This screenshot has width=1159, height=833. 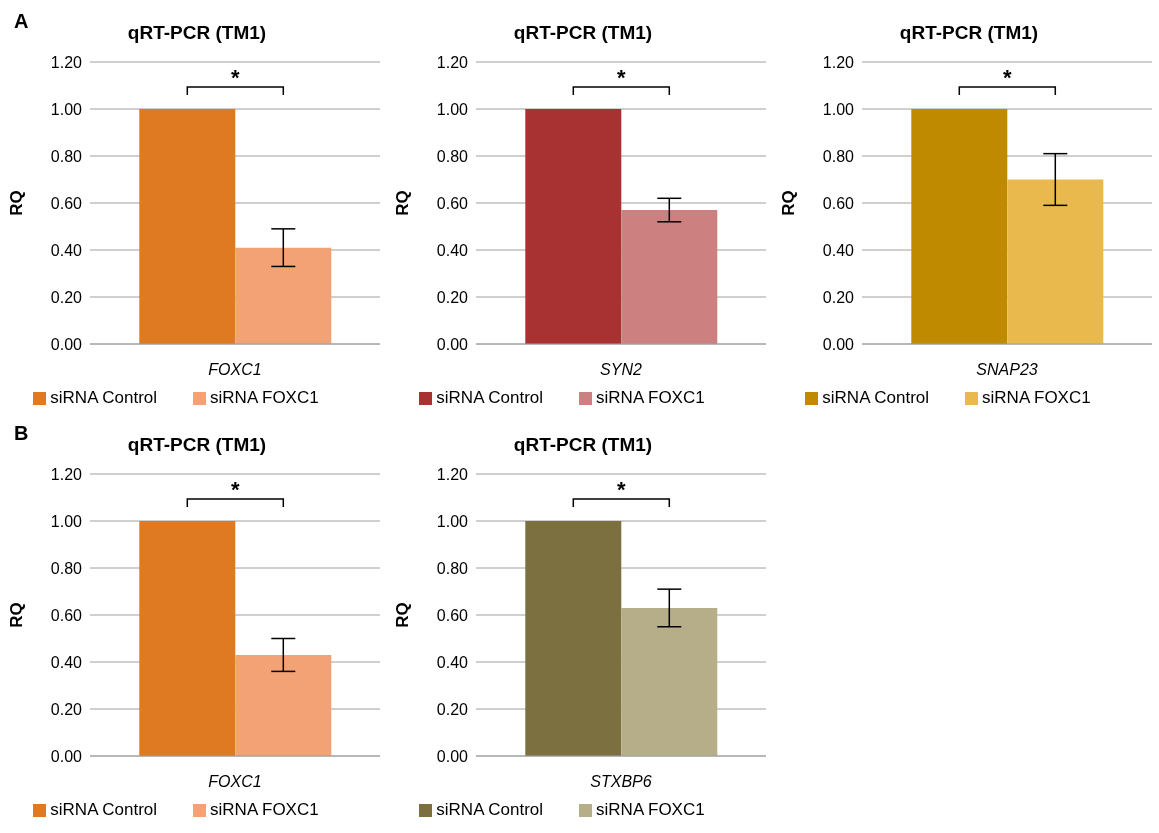 What do you see at coordinates (21, 21) in the screenshot?
I see `text: A` at bounding box center [21, 21].